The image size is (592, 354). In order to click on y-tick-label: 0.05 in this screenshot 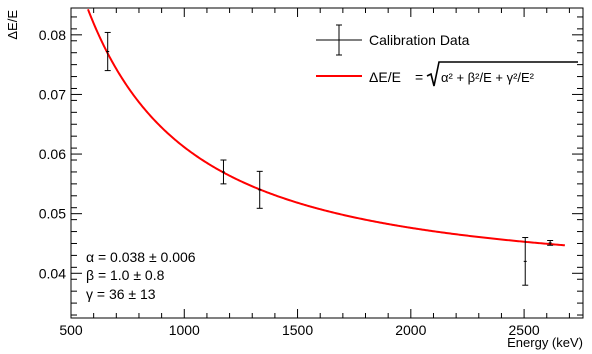, I will do `click(52, 214)`.